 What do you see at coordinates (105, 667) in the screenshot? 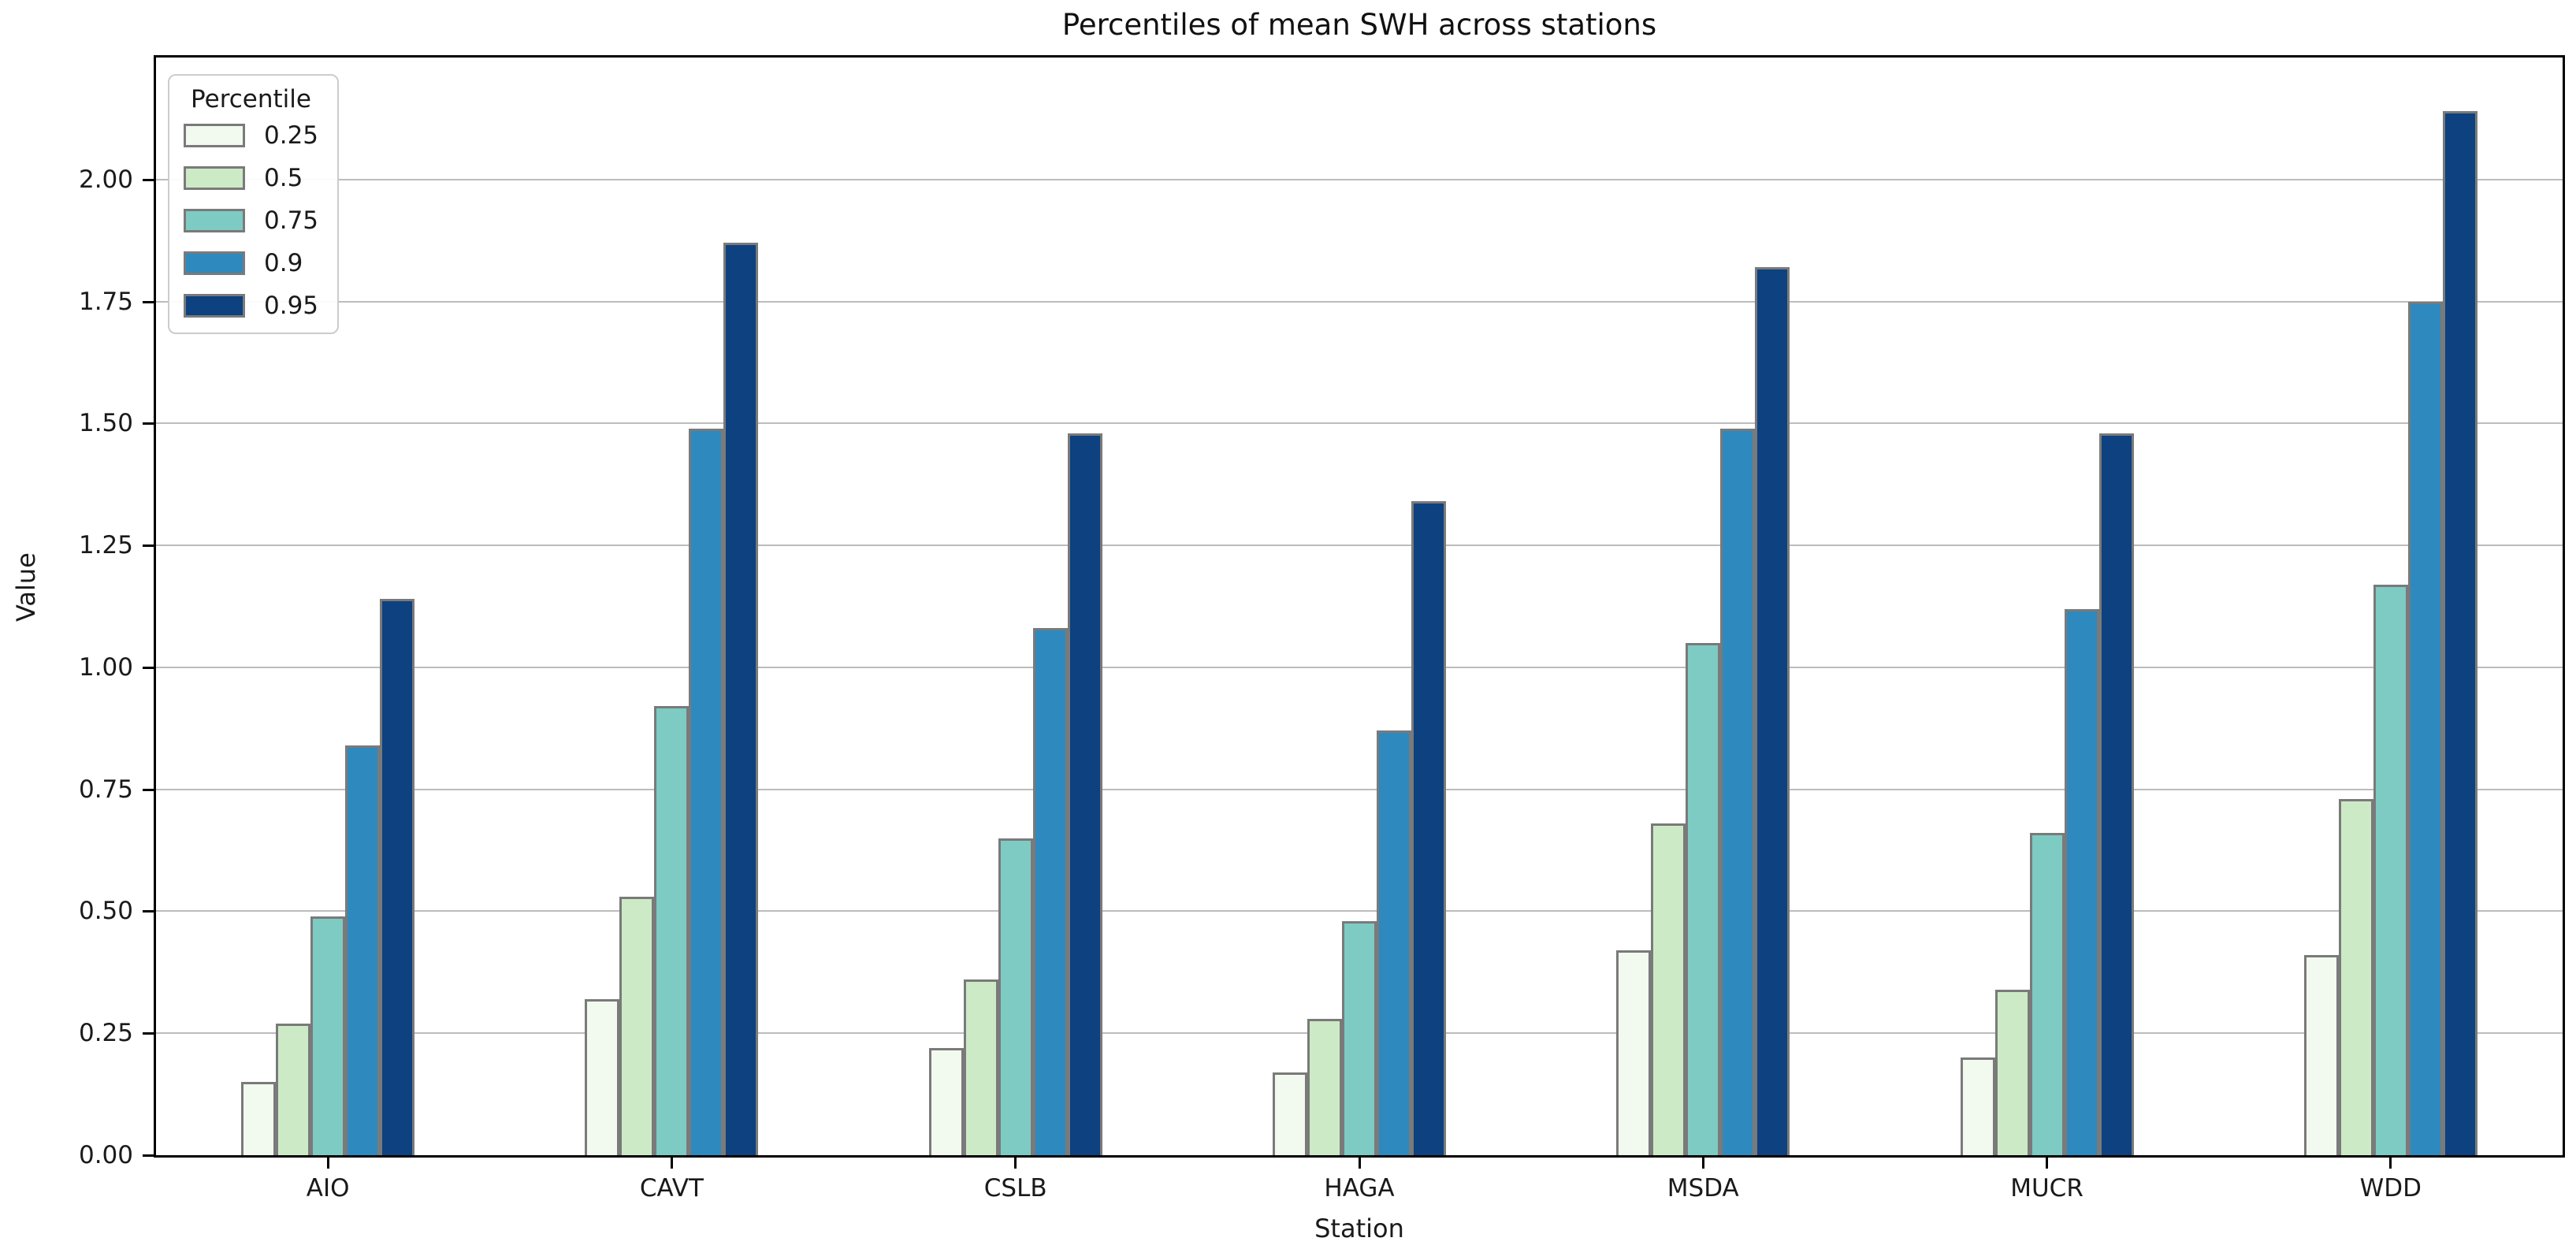
I see `y-tick-label: 1.00` at bounding box center [105, 667].